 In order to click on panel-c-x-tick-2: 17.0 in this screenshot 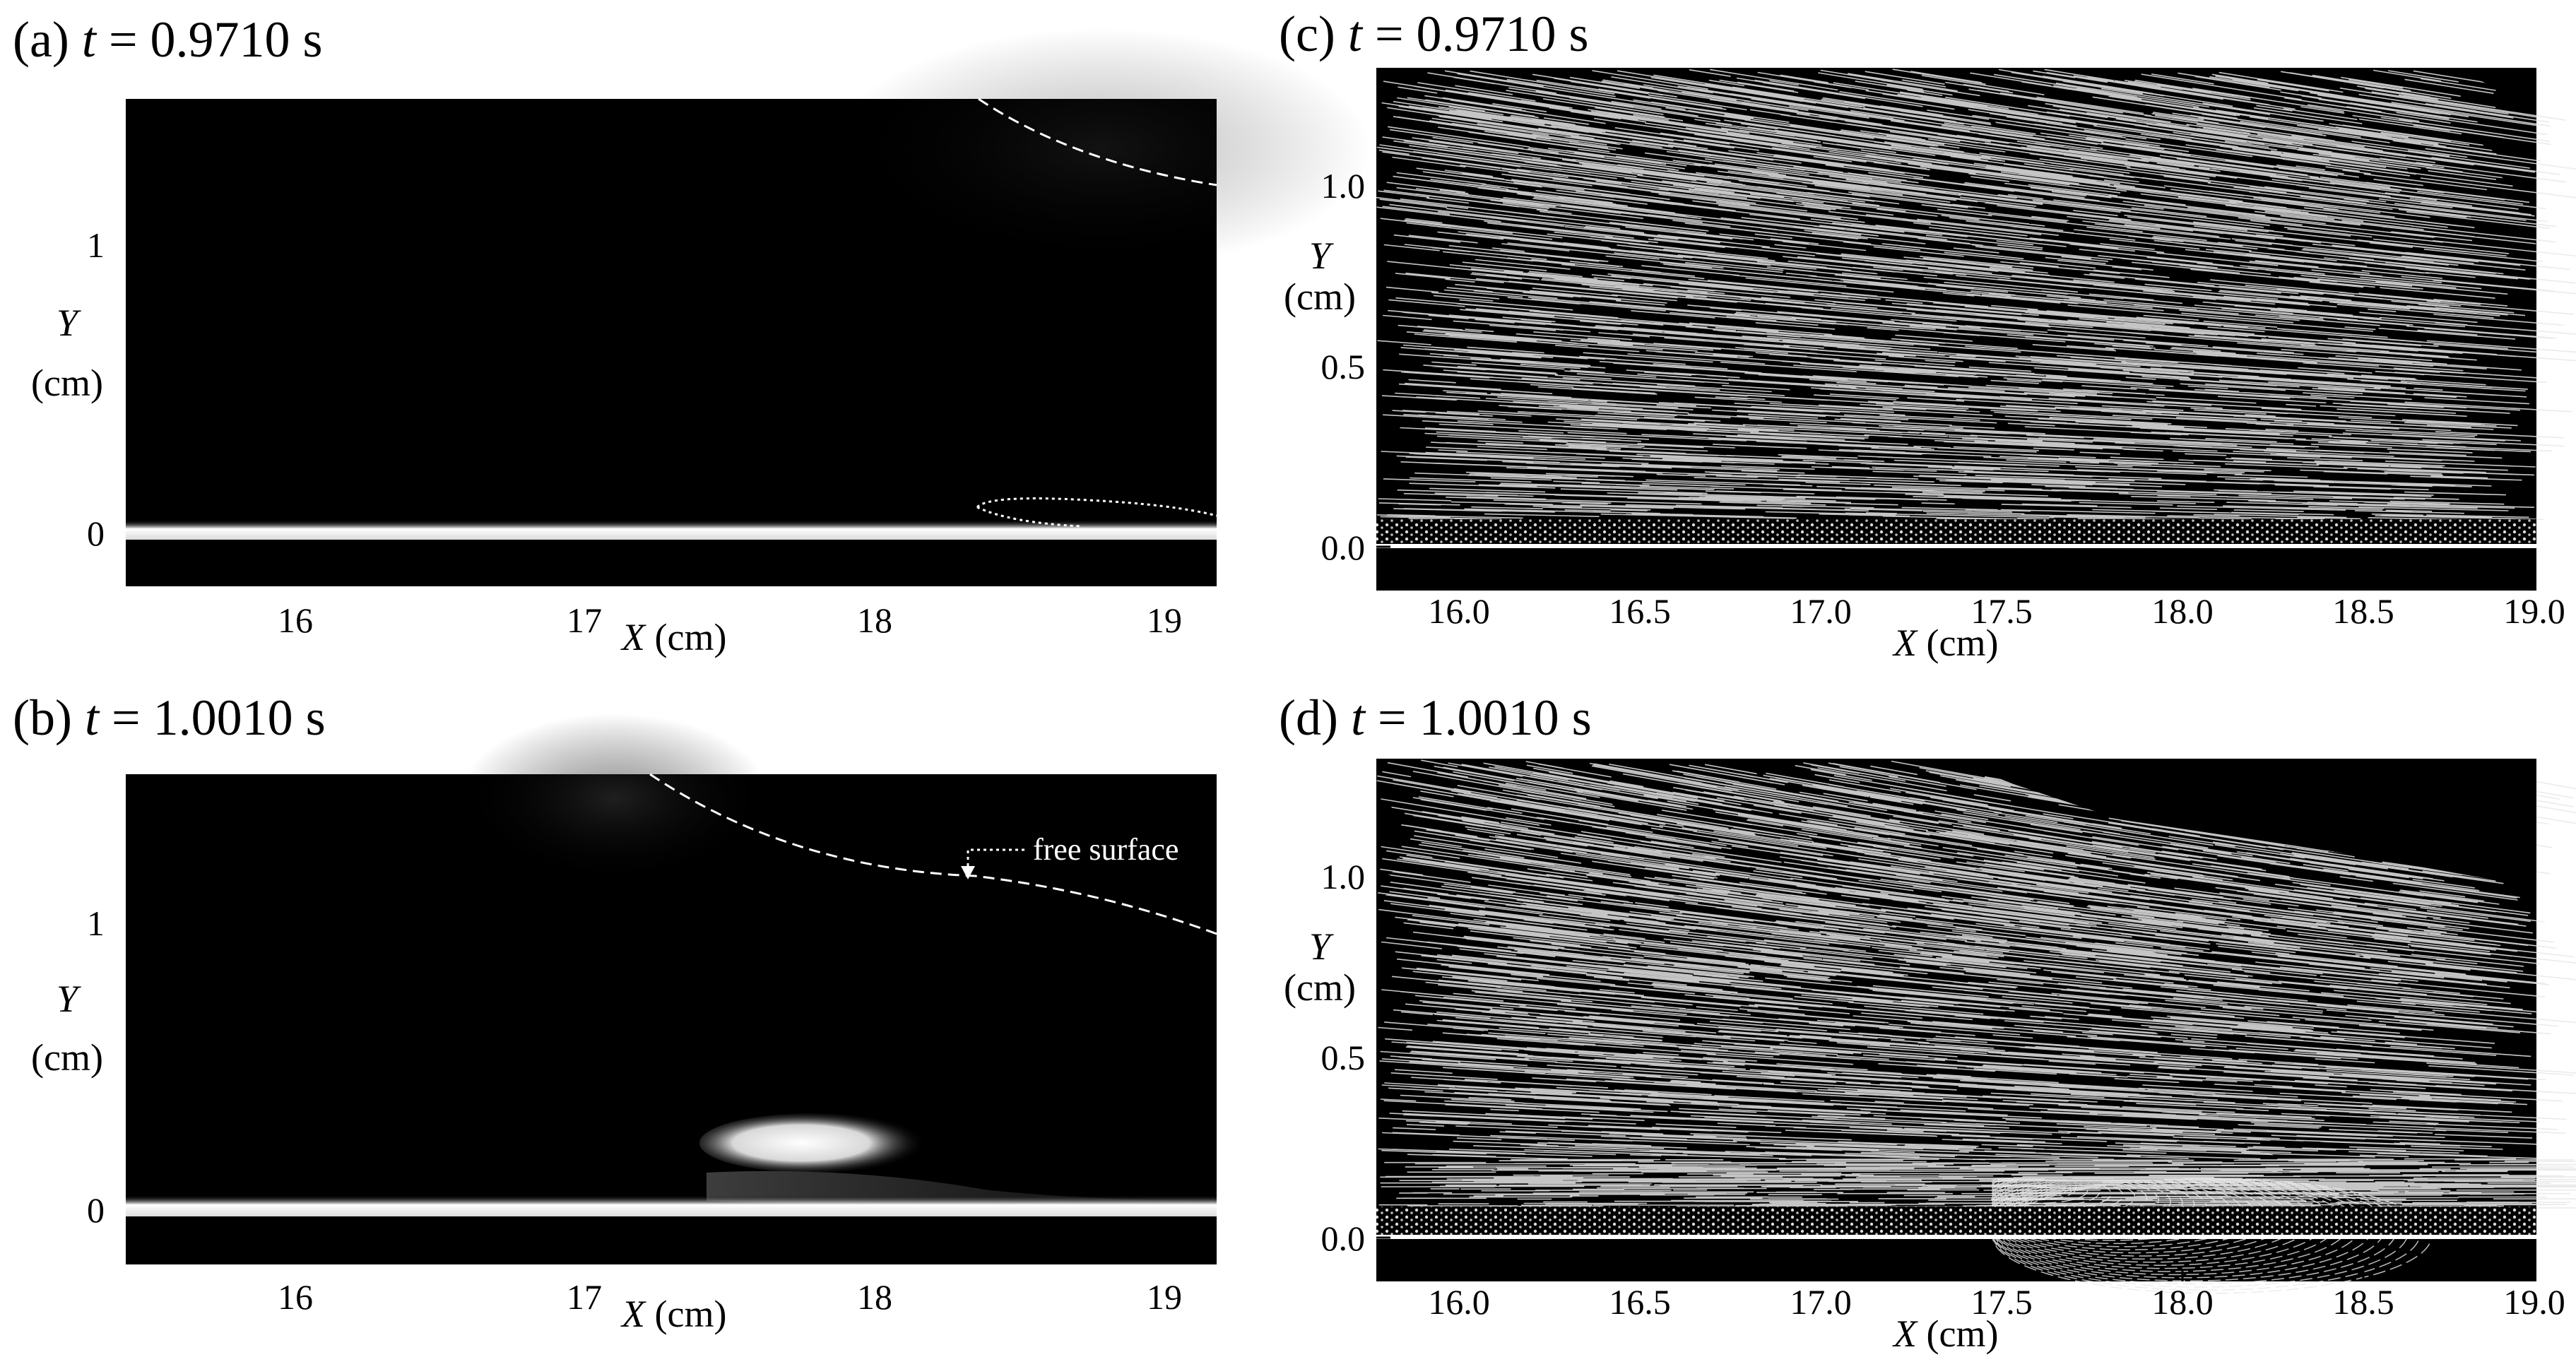, I will do `click(1821, 611)`.